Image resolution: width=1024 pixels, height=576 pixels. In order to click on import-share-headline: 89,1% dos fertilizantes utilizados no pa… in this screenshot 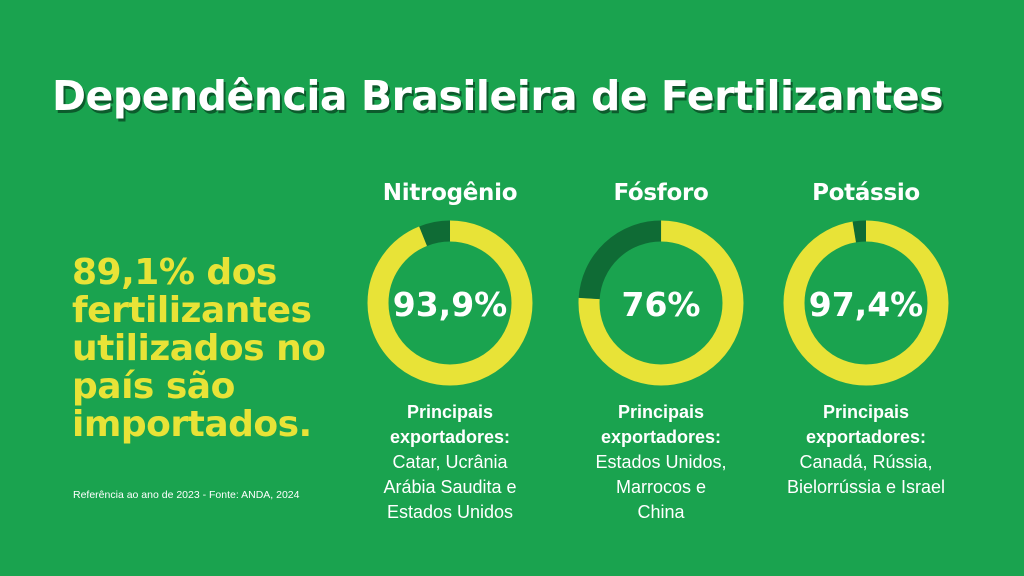, I will do `click(199, 348)`.